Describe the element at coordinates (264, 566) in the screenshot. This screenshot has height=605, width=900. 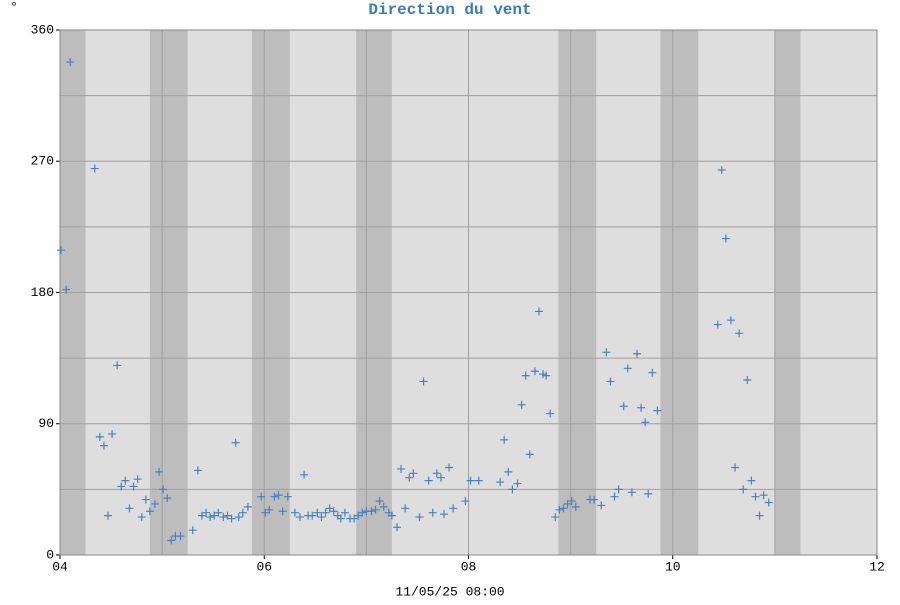
I see `x-tick-label: 06` at that location.